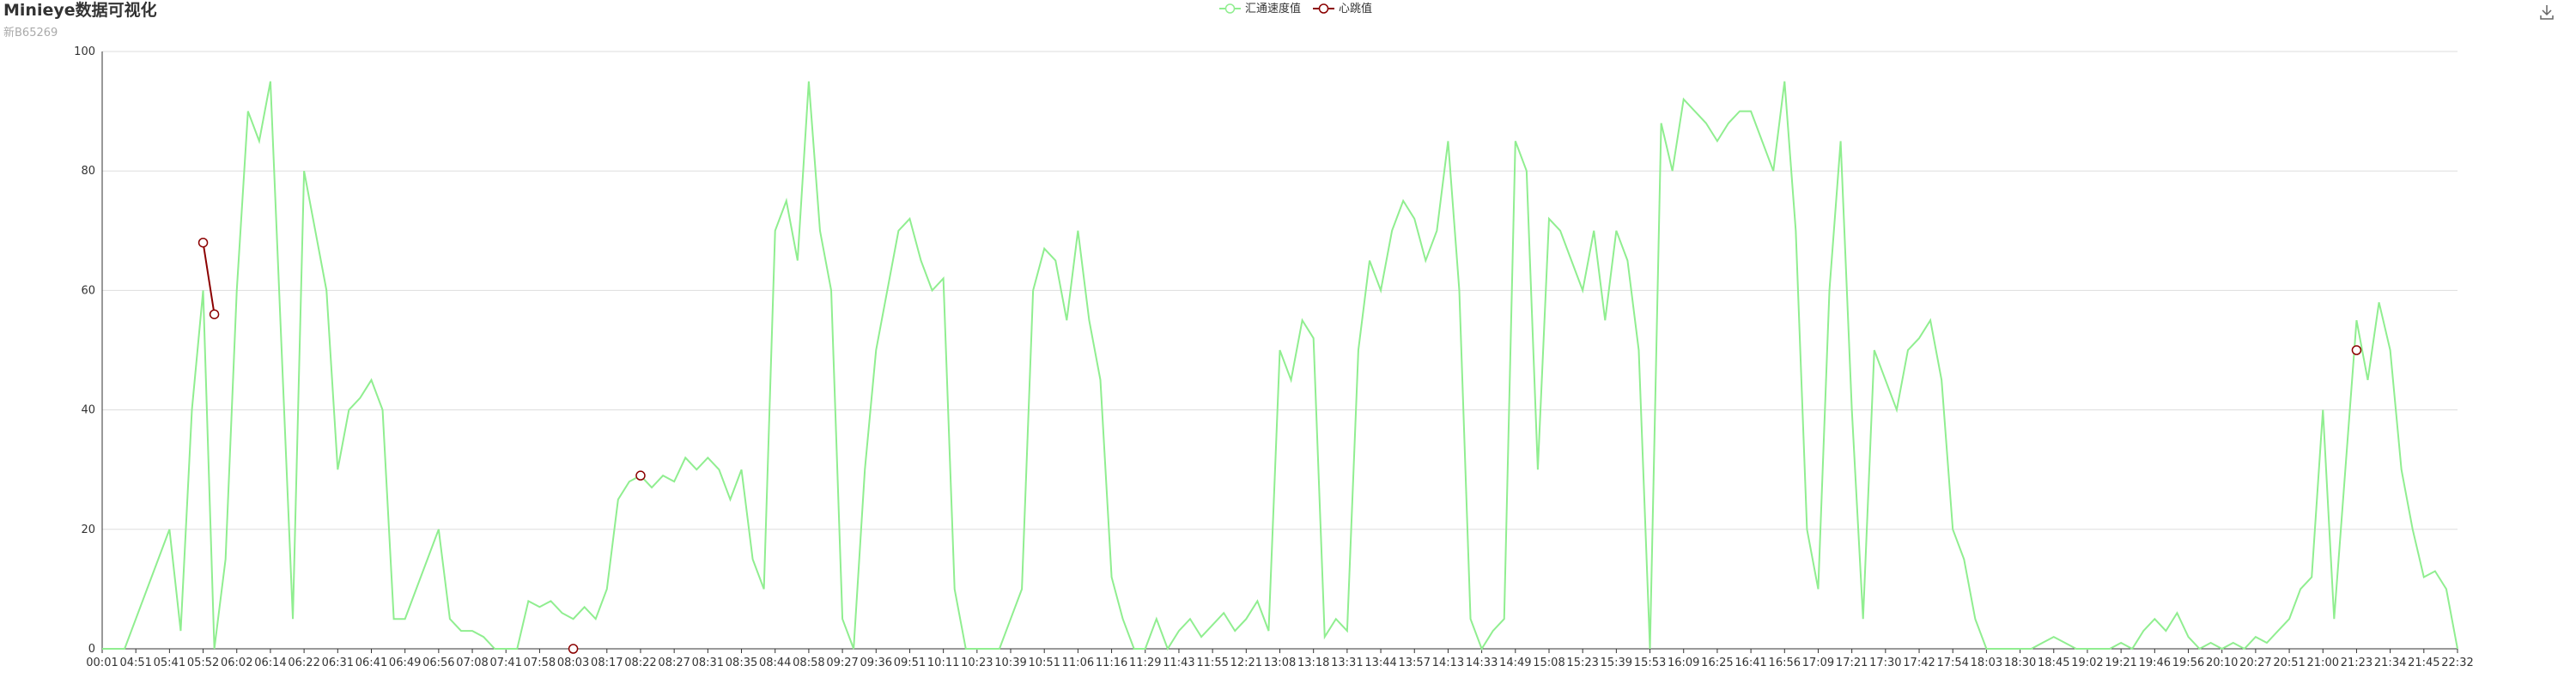 The height and width of the screenshot is (690, 2576). What do you see at coordinates (1415, 663) in the screenshot?
I see `x-tick-label: 13:57` at bounding box center [1415, 663].